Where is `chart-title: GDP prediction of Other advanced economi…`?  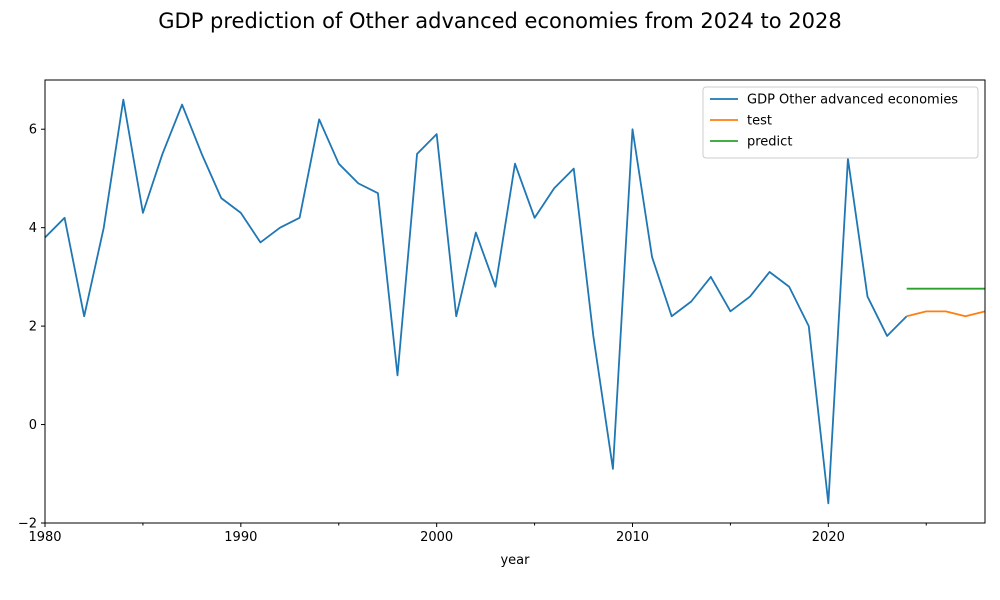 chart-title: GDP prediction of Other advanced economi… is located at coordinates (499, 21).